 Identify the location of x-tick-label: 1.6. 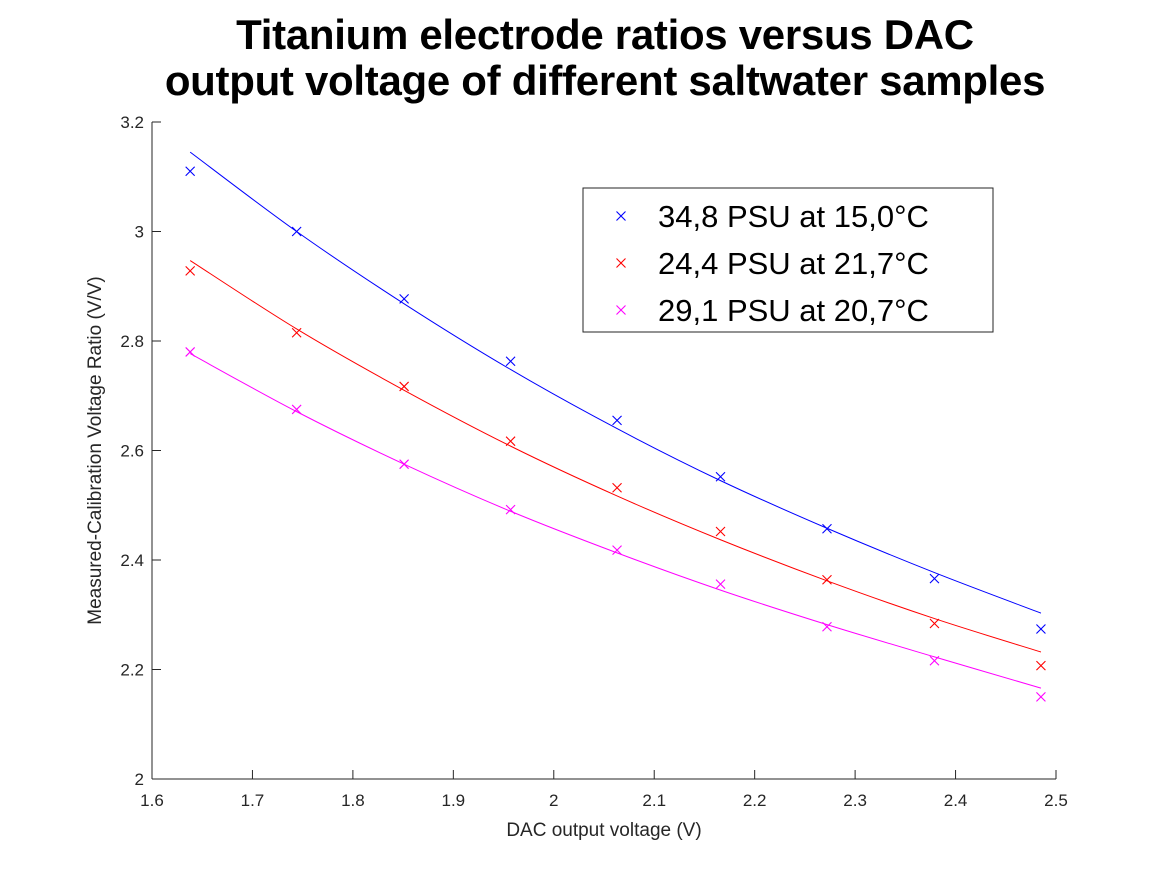
(152, 800).